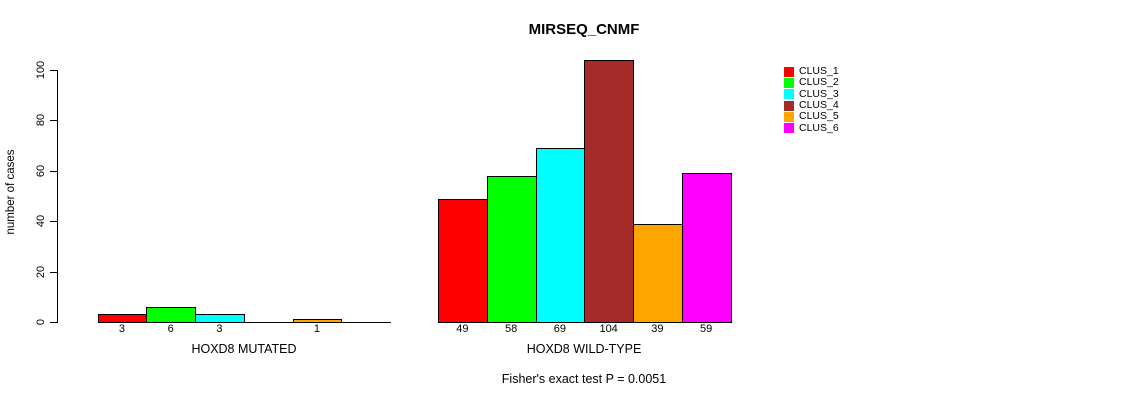 The width and height of the screenshot is (1140, 400). Describe the element at coordinates (819, 93) in the screenshot. I see `legend-label: CLUS_3` at that location.